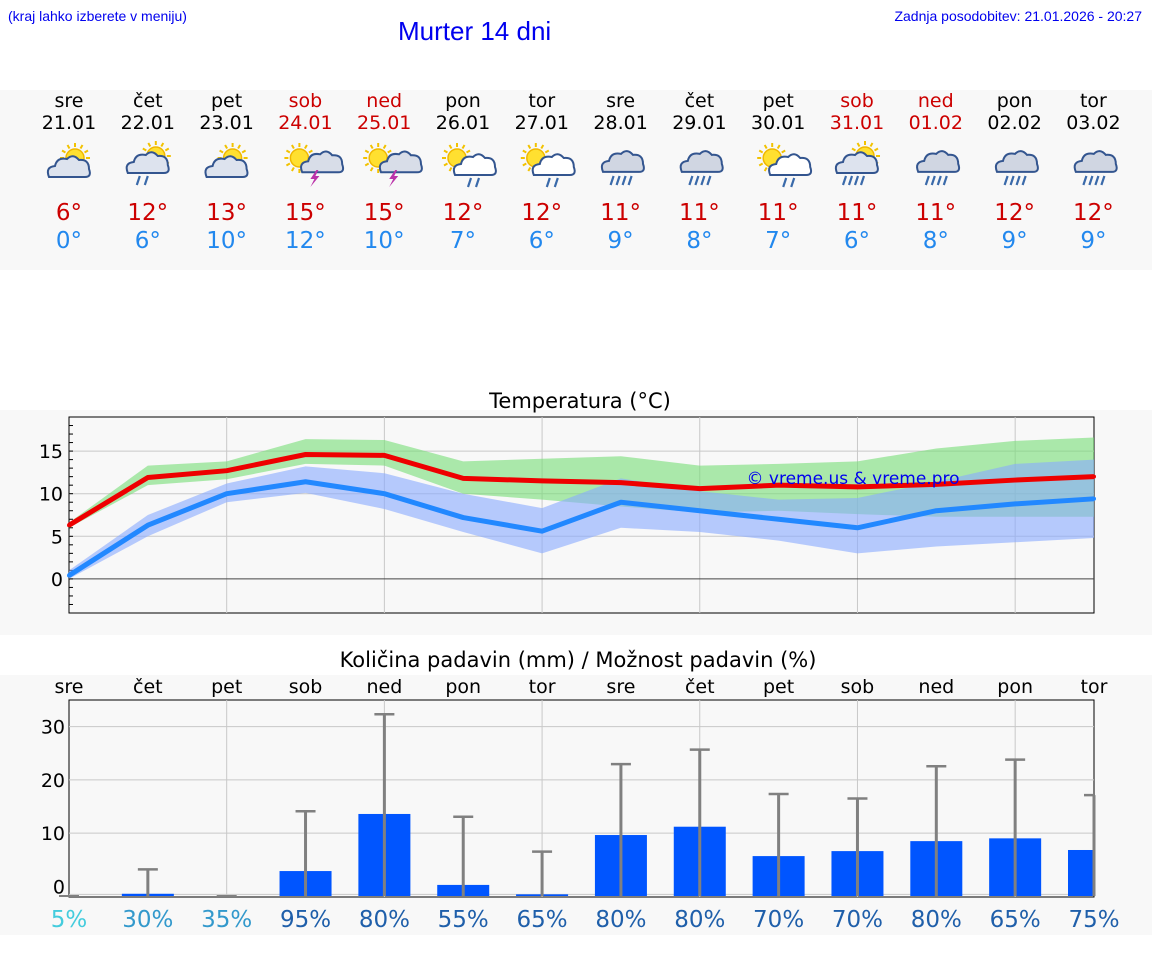 This screenshot has height=975, width=1152. Describe the element at coordinates (581, 489) in the screenshot. I see `temp-line-max` at that location.